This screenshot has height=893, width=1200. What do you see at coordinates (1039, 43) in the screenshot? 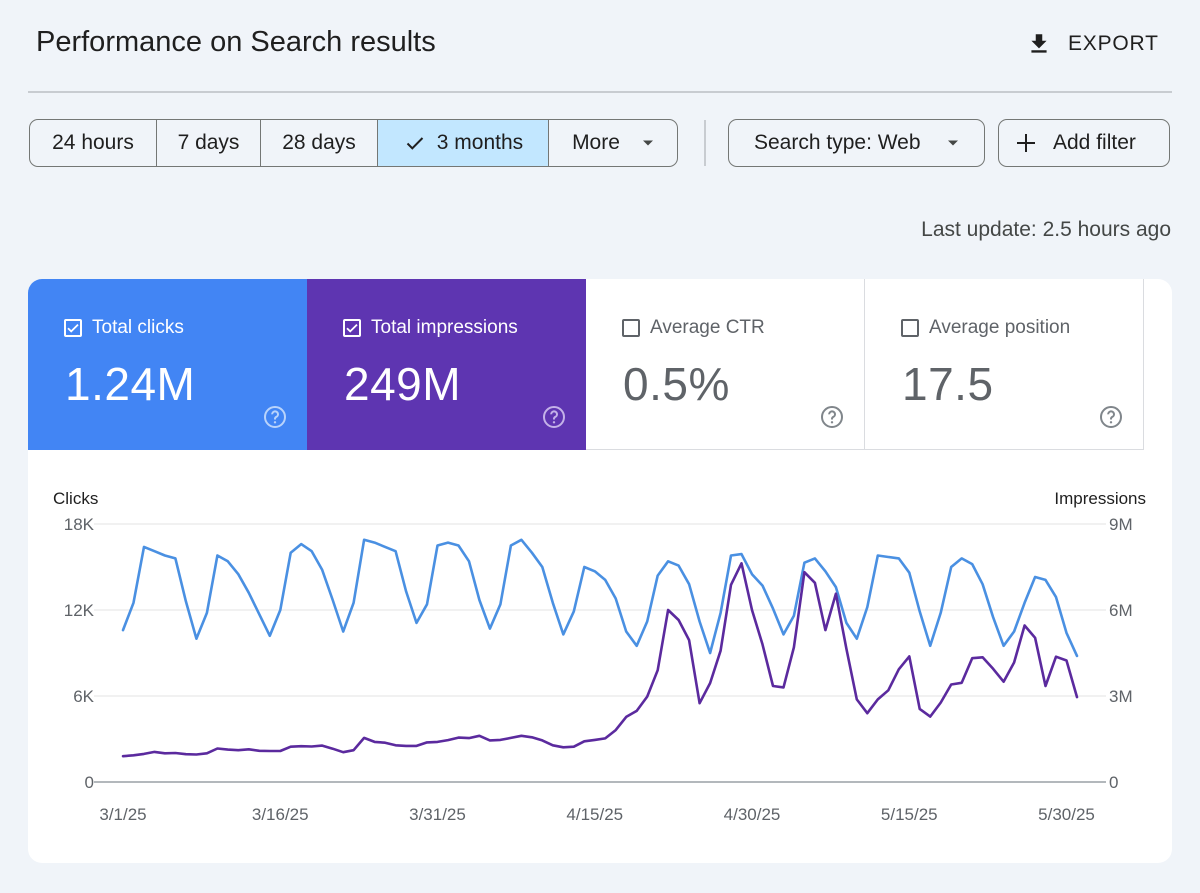
I see `download-icon` at bounding box center [1039, 43].